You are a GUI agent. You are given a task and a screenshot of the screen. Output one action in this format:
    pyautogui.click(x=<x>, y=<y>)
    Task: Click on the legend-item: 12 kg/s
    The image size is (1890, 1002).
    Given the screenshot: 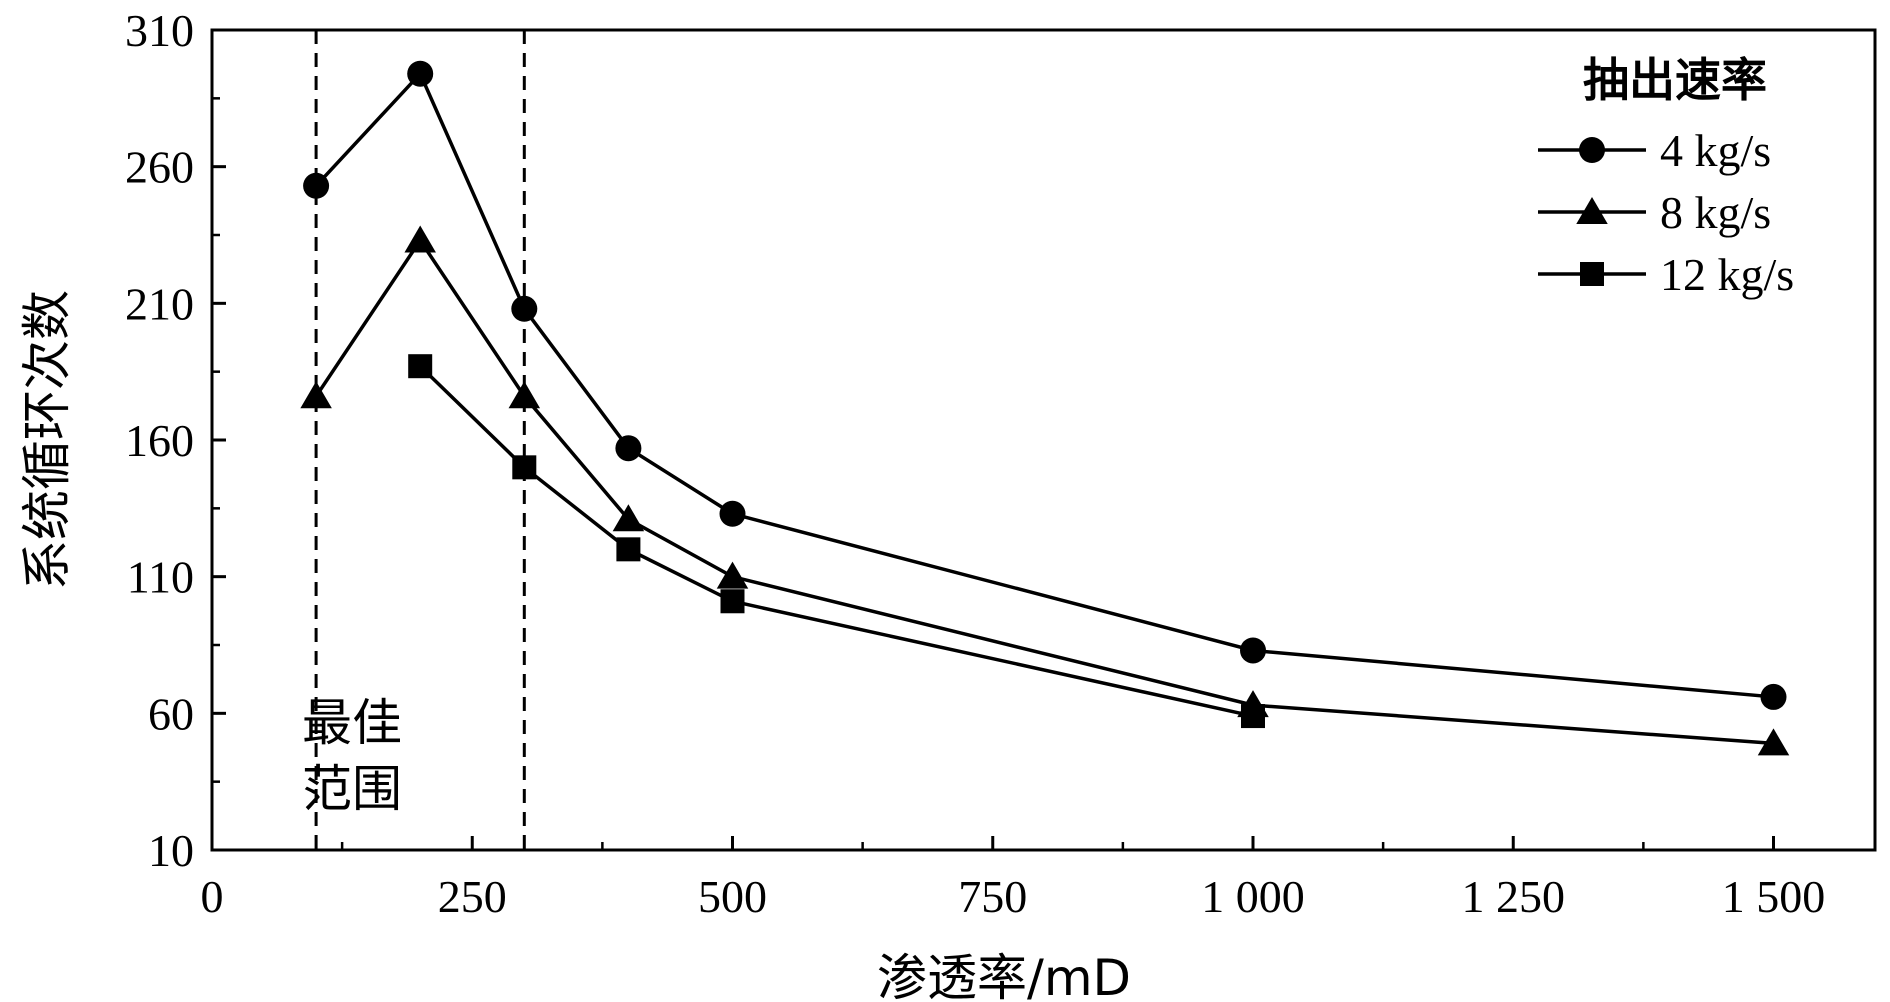 What is the action you would take?
    pyautogui.click(x=1666, y=274)
    